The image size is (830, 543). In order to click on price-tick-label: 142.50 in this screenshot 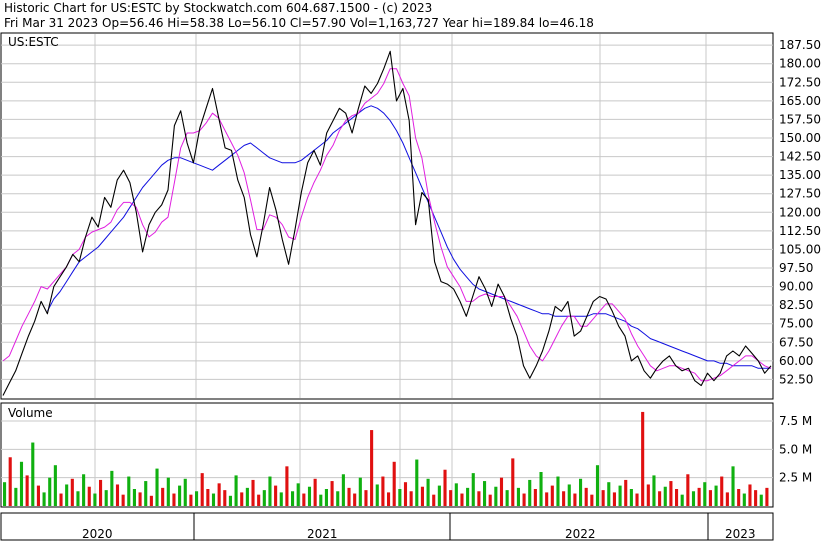, I will do `click(800, 157)`.